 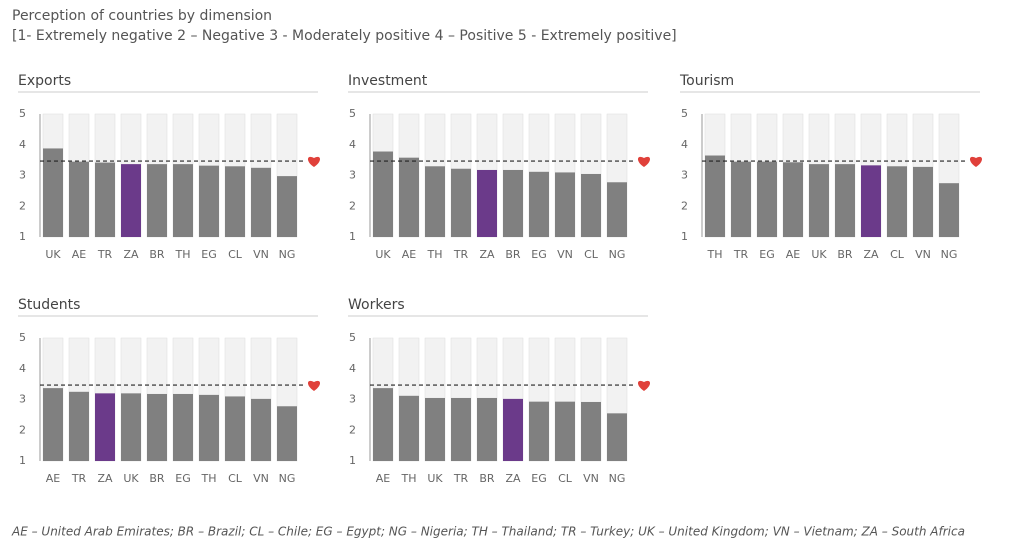 I want to click on panel-title: Exports, so click(x=44, y=81).